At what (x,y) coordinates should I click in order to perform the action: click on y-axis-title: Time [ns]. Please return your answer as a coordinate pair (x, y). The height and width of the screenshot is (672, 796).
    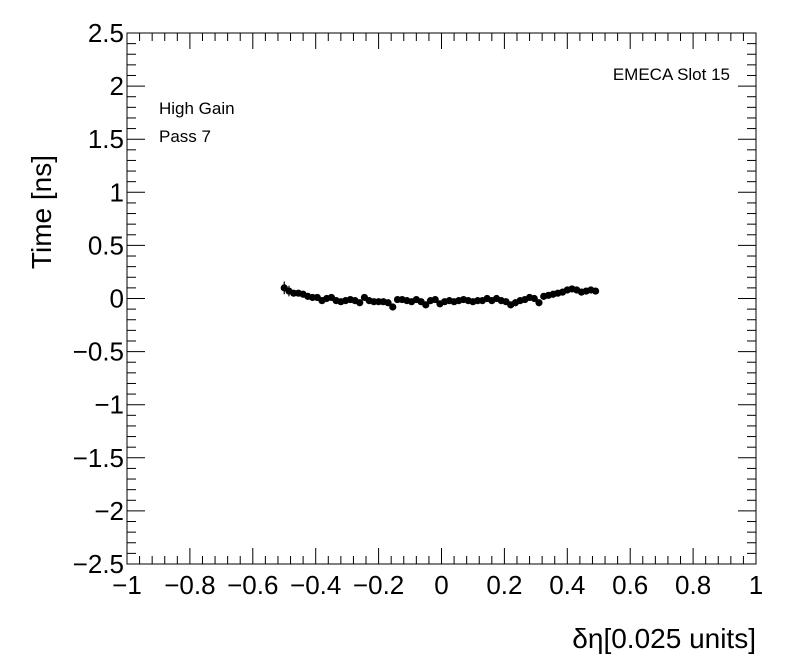
    Looking at the image, I should click on (41, 212).